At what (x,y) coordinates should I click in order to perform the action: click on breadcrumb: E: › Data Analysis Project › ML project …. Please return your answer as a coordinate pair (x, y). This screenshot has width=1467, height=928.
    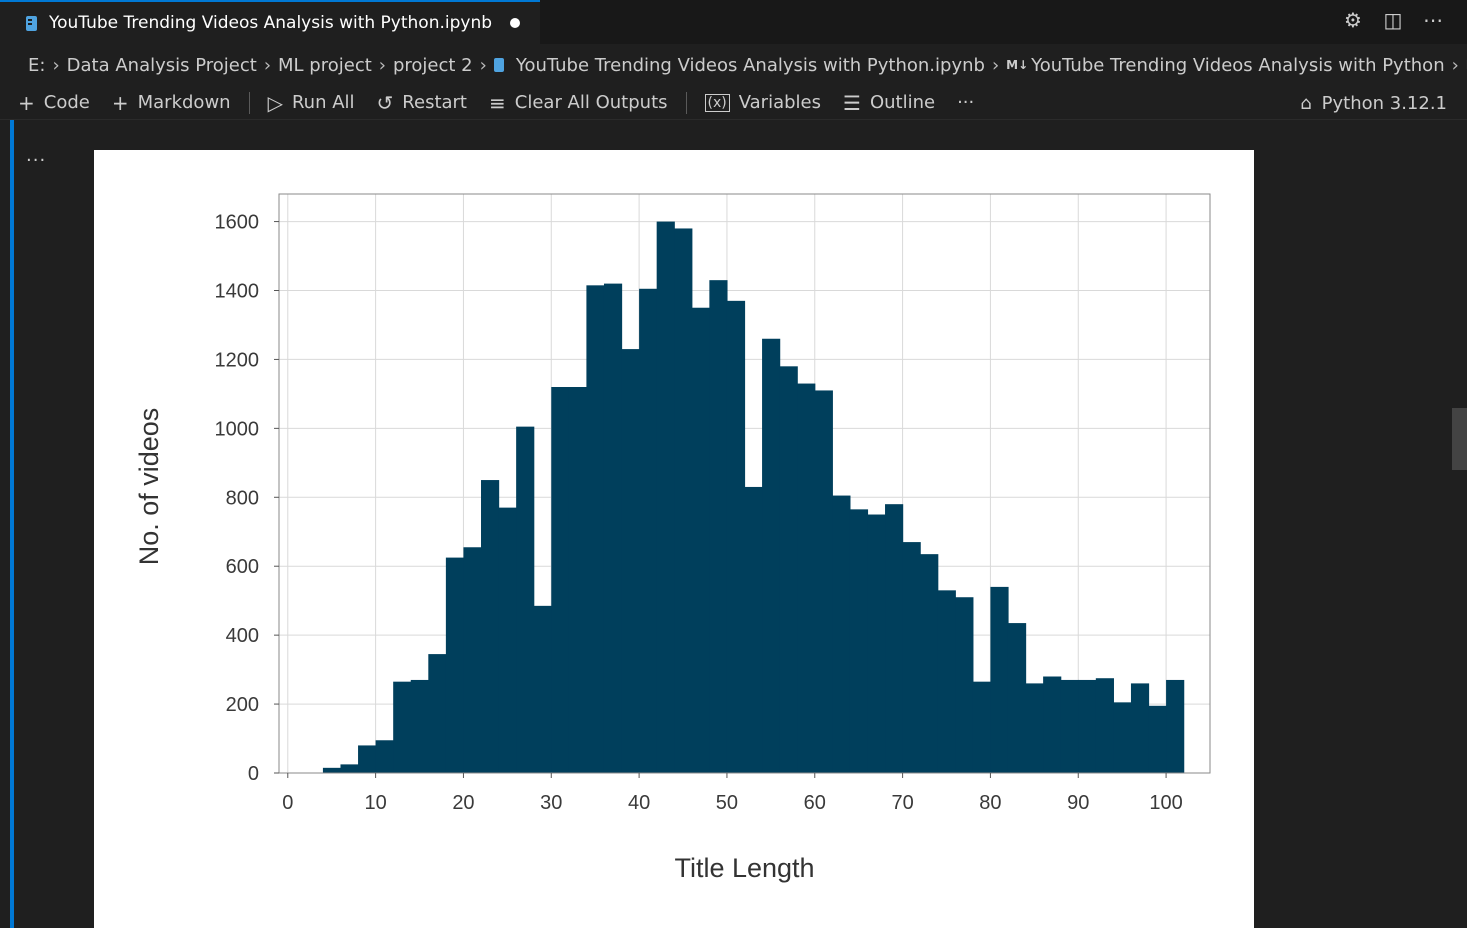
    Looking at the image, I should click on (733, 65).